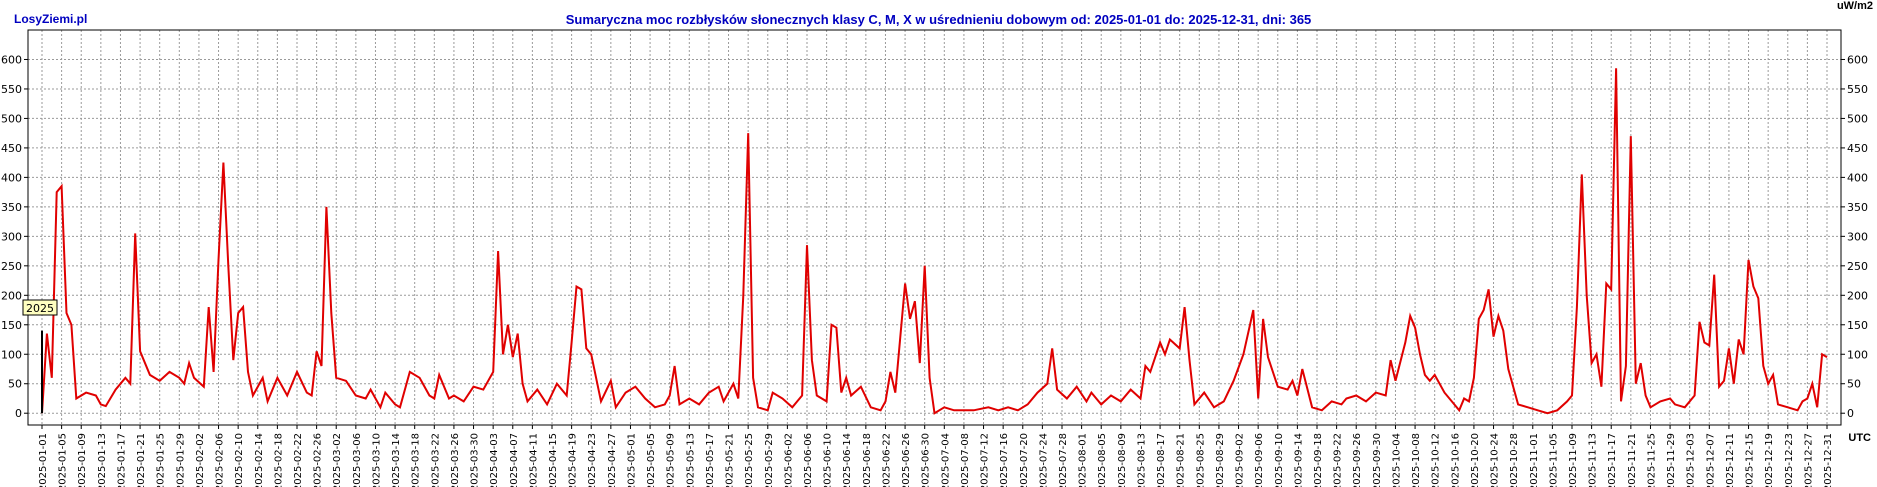 This screenshot has width=1877, height=487. I want to click on x-tick-label: 2025-04-23, so click(592, 460).